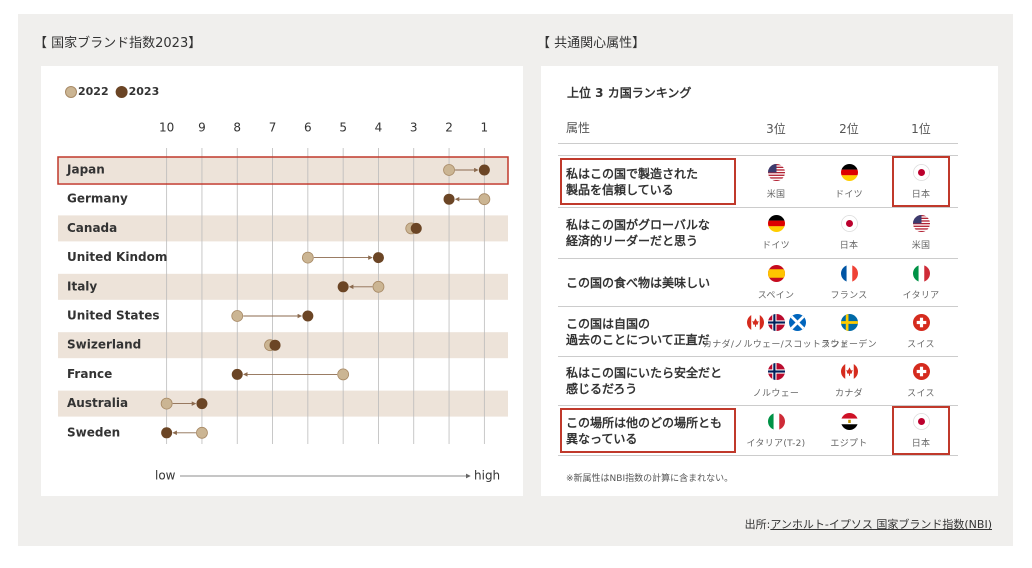  I want to click on legend-swatch, so click(71, 92).